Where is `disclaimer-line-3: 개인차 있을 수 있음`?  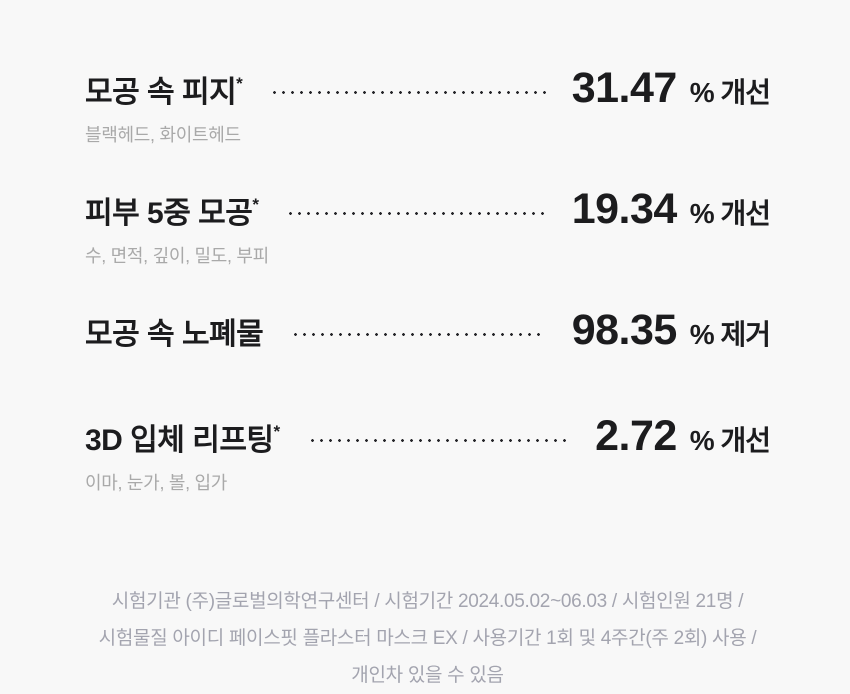
disclaimer-line-3: 개인차 있을 수 있음 is located at coordinates (427, 675).